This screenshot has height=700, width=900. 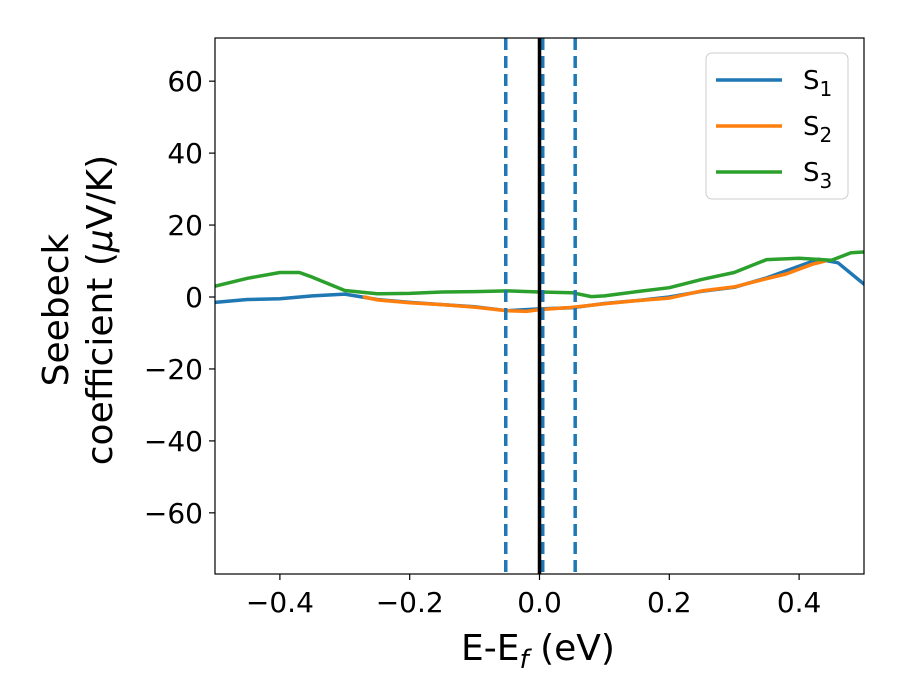 I want to click on x-tick-label: −0.4, so click(x=280, y=602).